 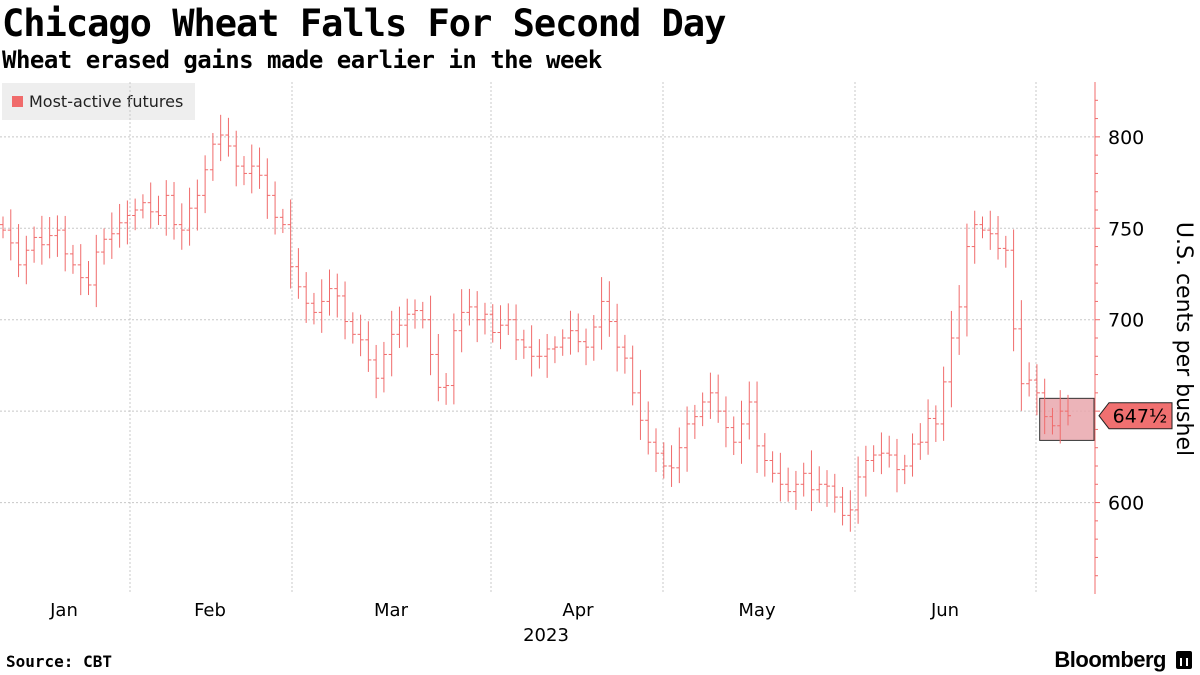 What do you see at coordinates (1184, 660) in the screenshot?
I see `bloomberg-terminal-icon` at bounding box center [1184, 660].